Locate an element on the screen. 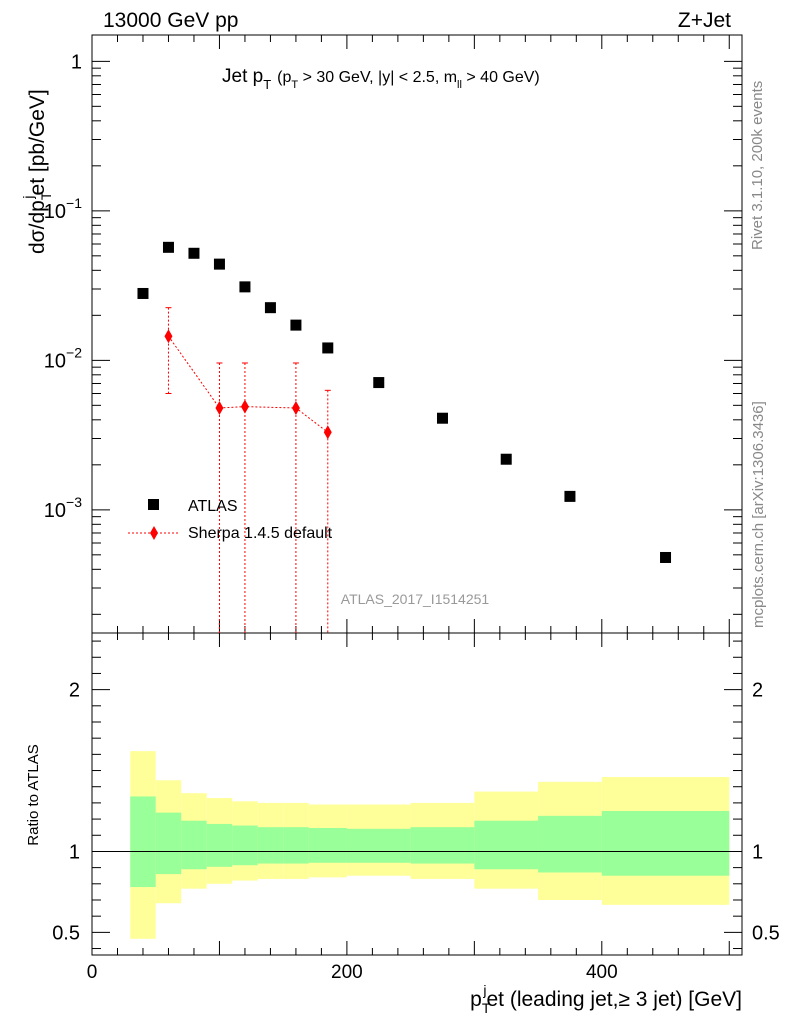 This screenshot has width=786, height=1024. title-main: Jet p is located at coordinates (242, 76).